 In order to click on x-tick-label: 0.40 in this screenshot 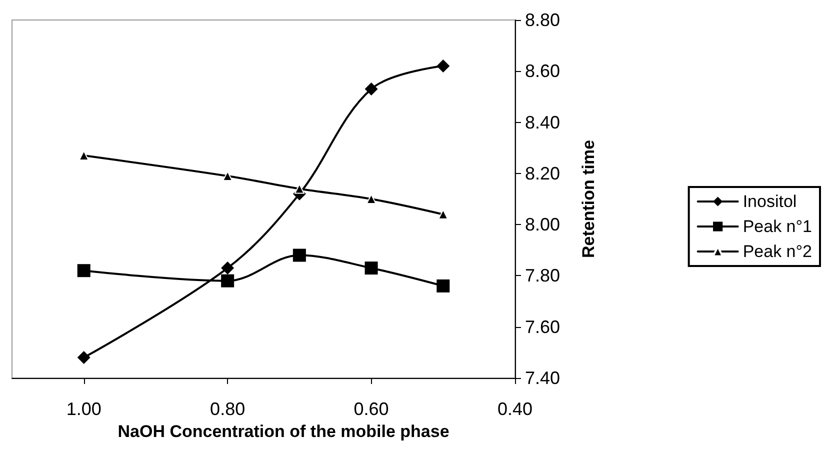, I will do `click(515, 409)`.